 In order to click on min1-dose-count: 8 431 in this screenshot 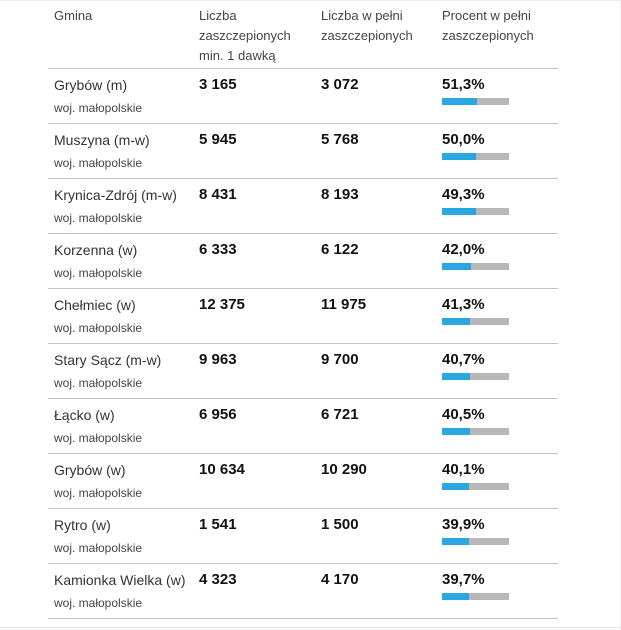, I will do `click(218, 194)`.